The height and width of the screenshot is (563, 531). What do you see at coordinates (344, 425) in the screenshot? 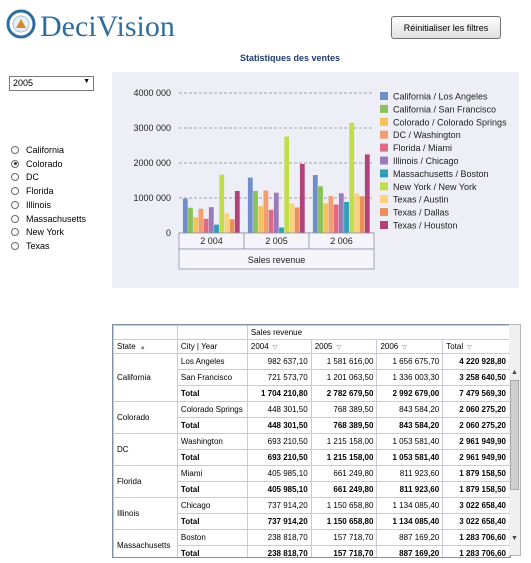
I see `value-cell: 768 389,50` at bounding box center [344, 425].